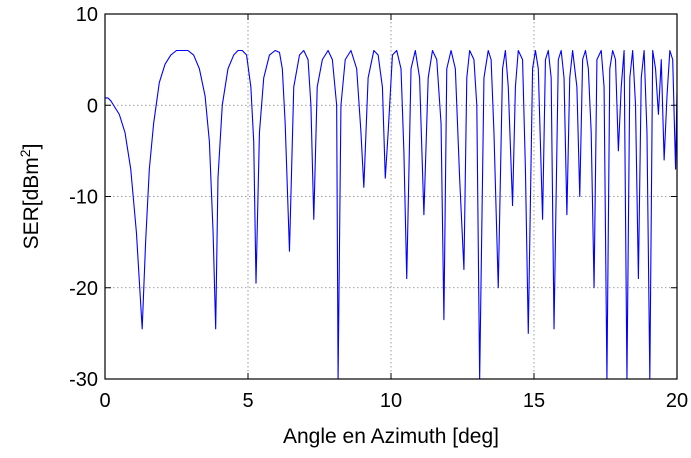  I want to click on x-tick-label: 20, so click(677, 401).